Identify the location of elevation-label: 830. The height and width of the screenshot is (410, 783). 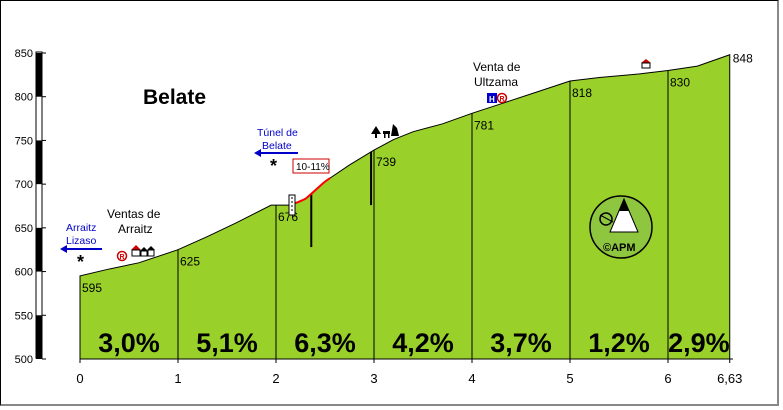
(680, 82).